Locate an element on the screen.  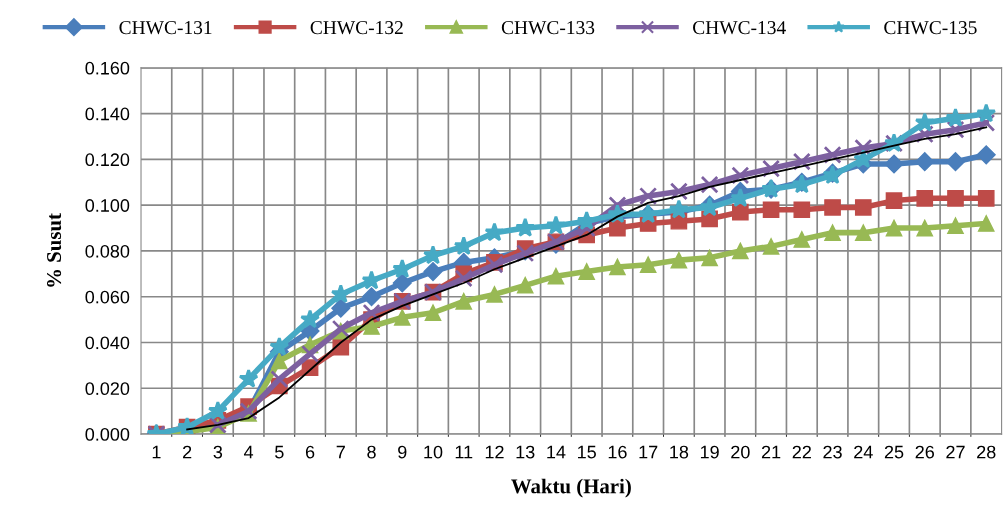
y-tick-label: 0.060 is located at coordinates (107, 297).